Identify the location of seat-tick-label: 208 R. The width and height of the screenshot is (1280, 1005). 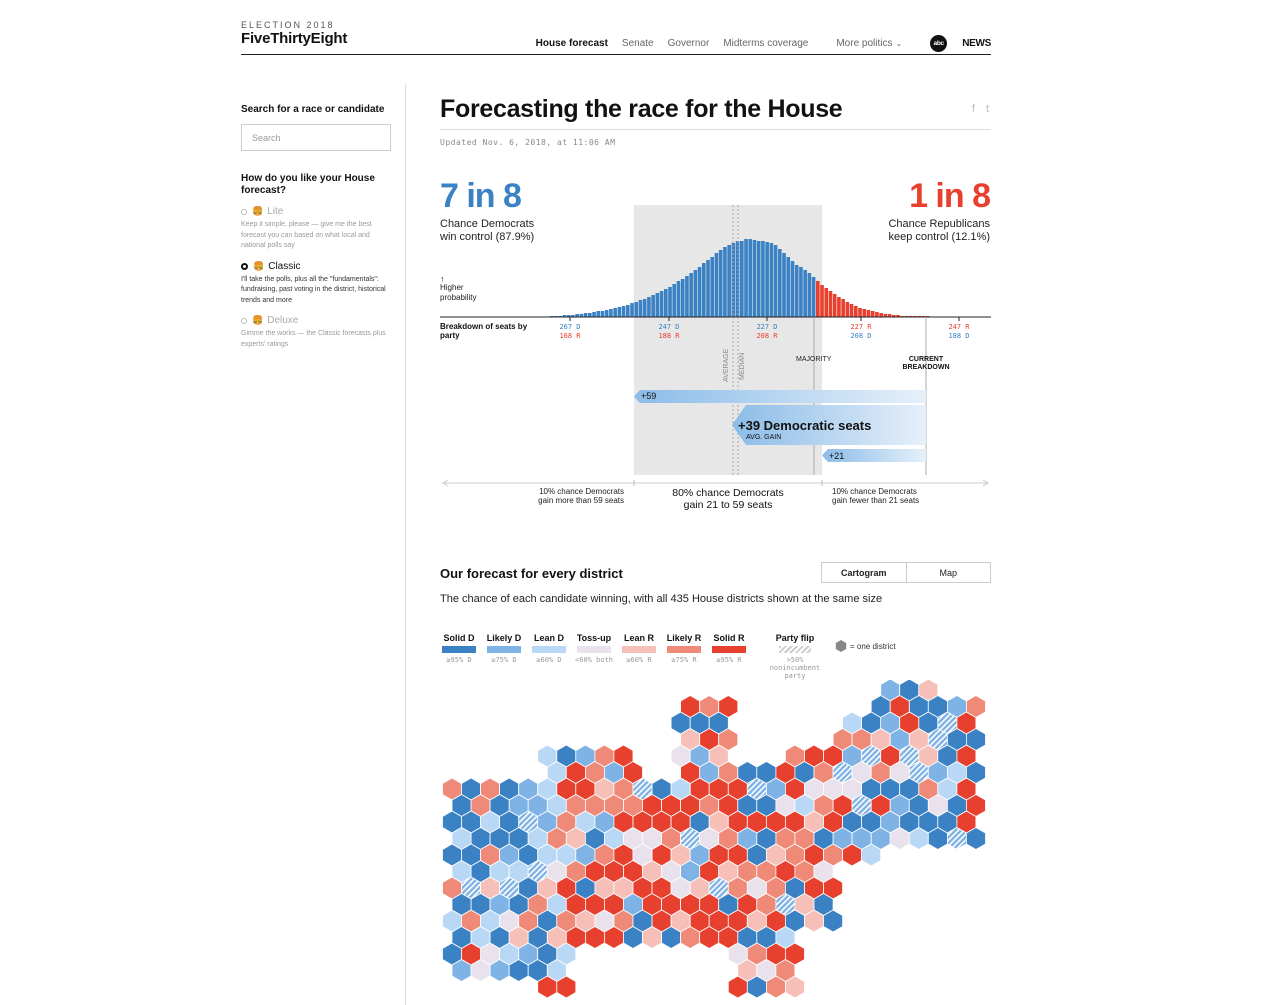
(767, 336).